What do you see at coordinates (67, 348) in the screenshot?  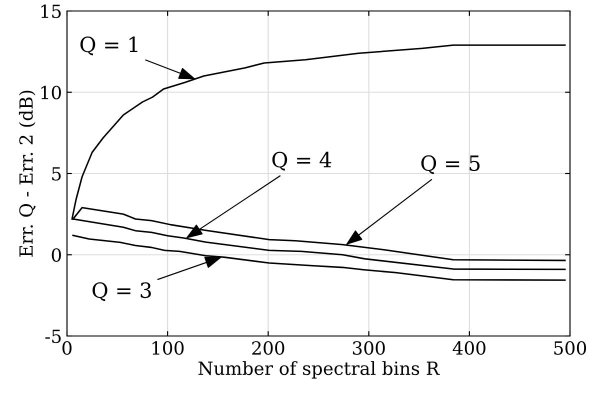 I see `x-tick-label: 0` at bounding box center [67, 348].